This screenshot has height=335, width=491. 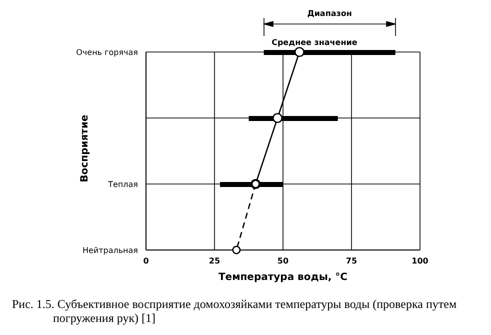 I want to click on text: Рис. 1.5. Субъективное восприятие домохозяйками температуры воды (проверка путем погружения рук) [1], so click(x=235, y=311).